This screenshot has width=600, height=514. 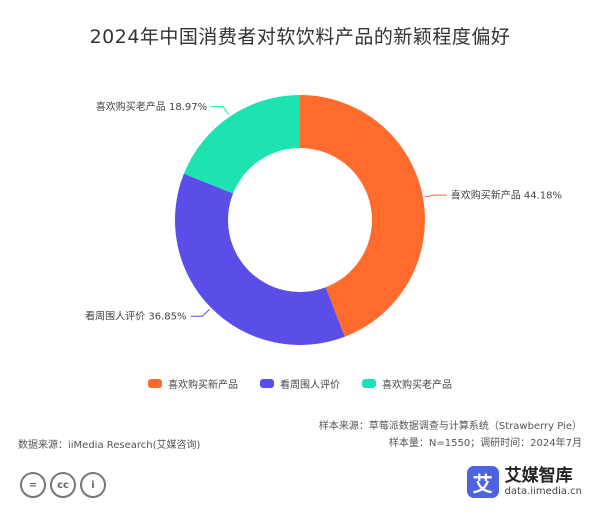 What do you see at coordinates (450, 426) in the screenshot?
I see `sample-source: 样本来源：草莓派数据调查与计算系统（Strawberry Pie）` at bounding box center [450, 426].